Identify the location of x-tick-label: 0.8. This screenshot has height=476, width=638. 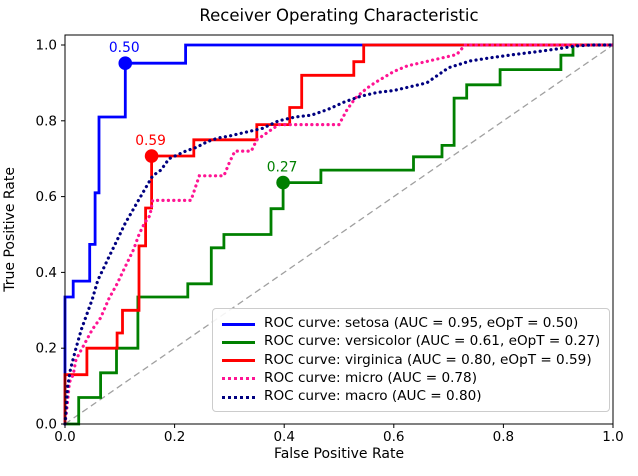
(503, 437).